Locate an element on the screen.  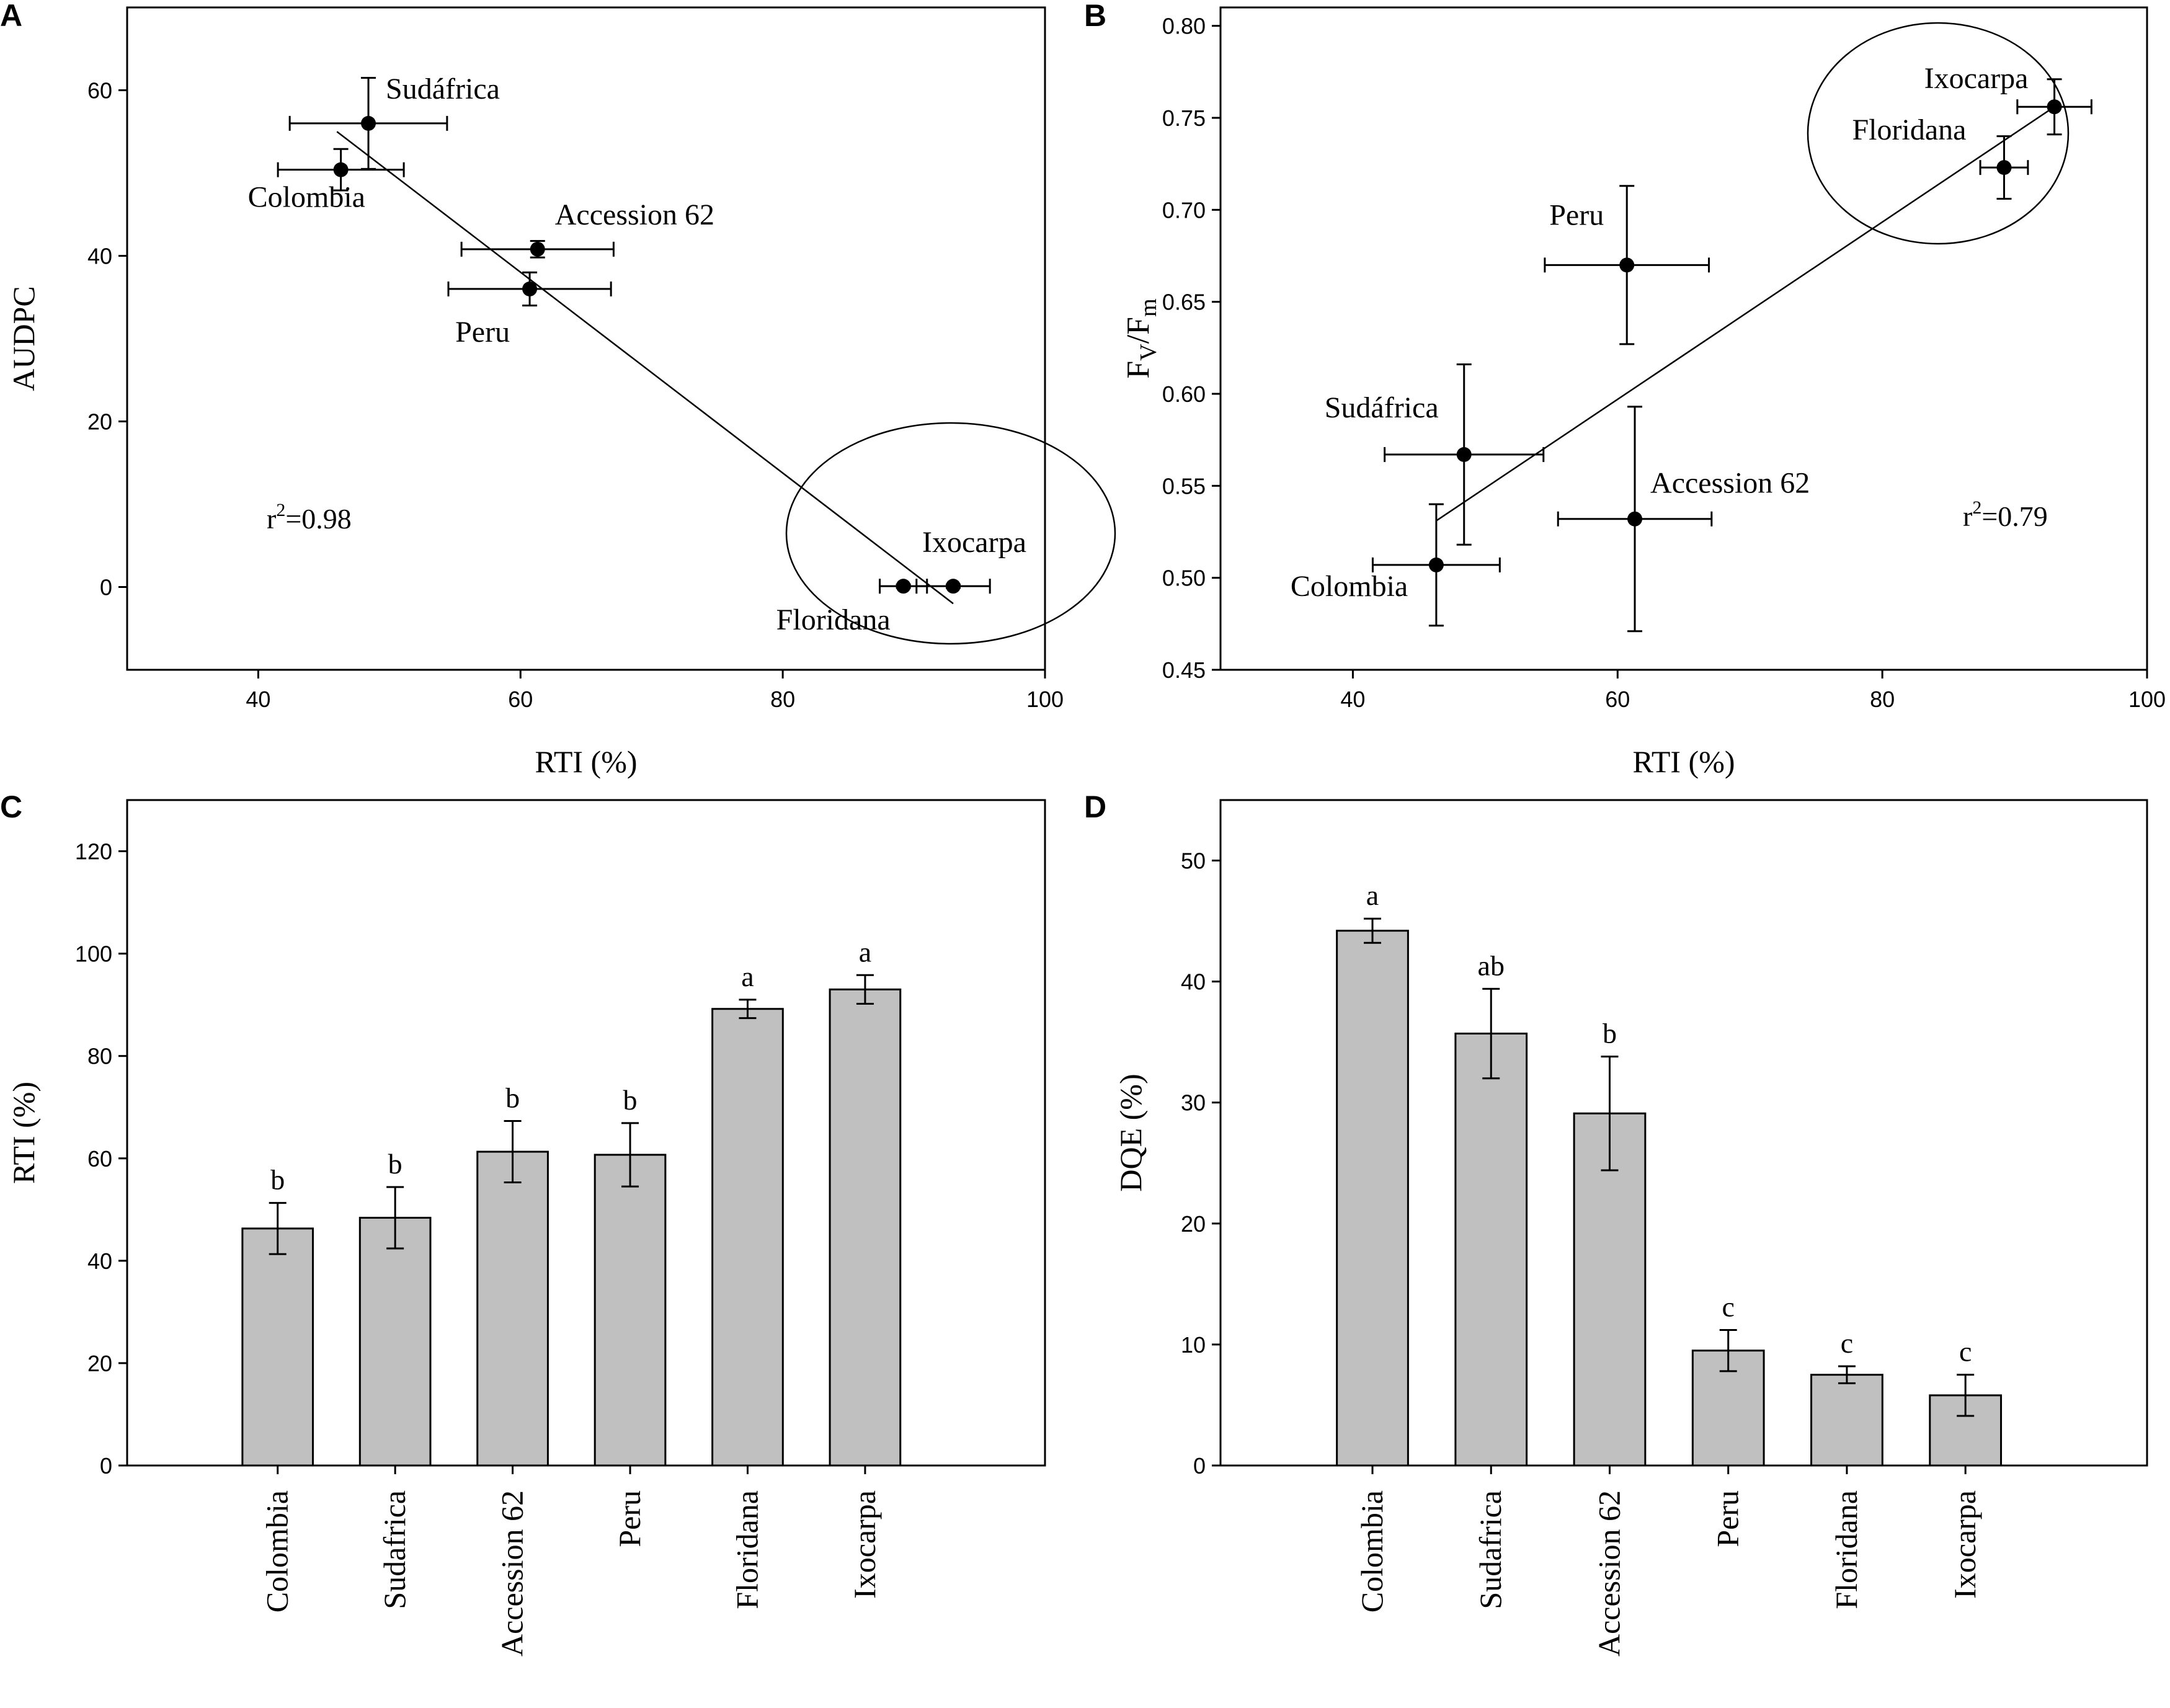
panel-a-panel-letter: A is located at coordinates (11, 16).